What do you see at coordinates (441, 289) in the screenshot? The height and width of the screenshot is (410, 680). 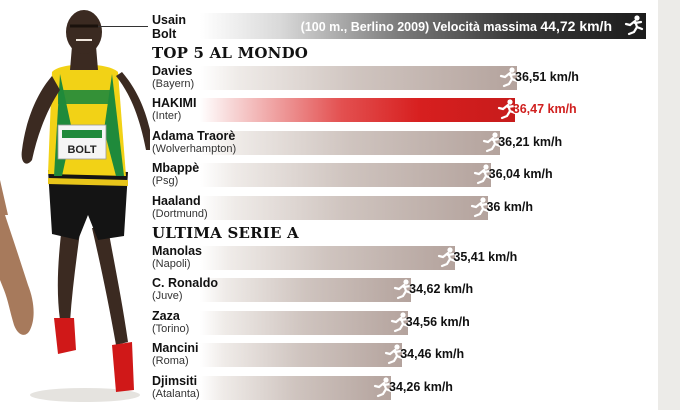 I see `speed-value-label: 34,62 km/h` at bounding box center [441, 289].